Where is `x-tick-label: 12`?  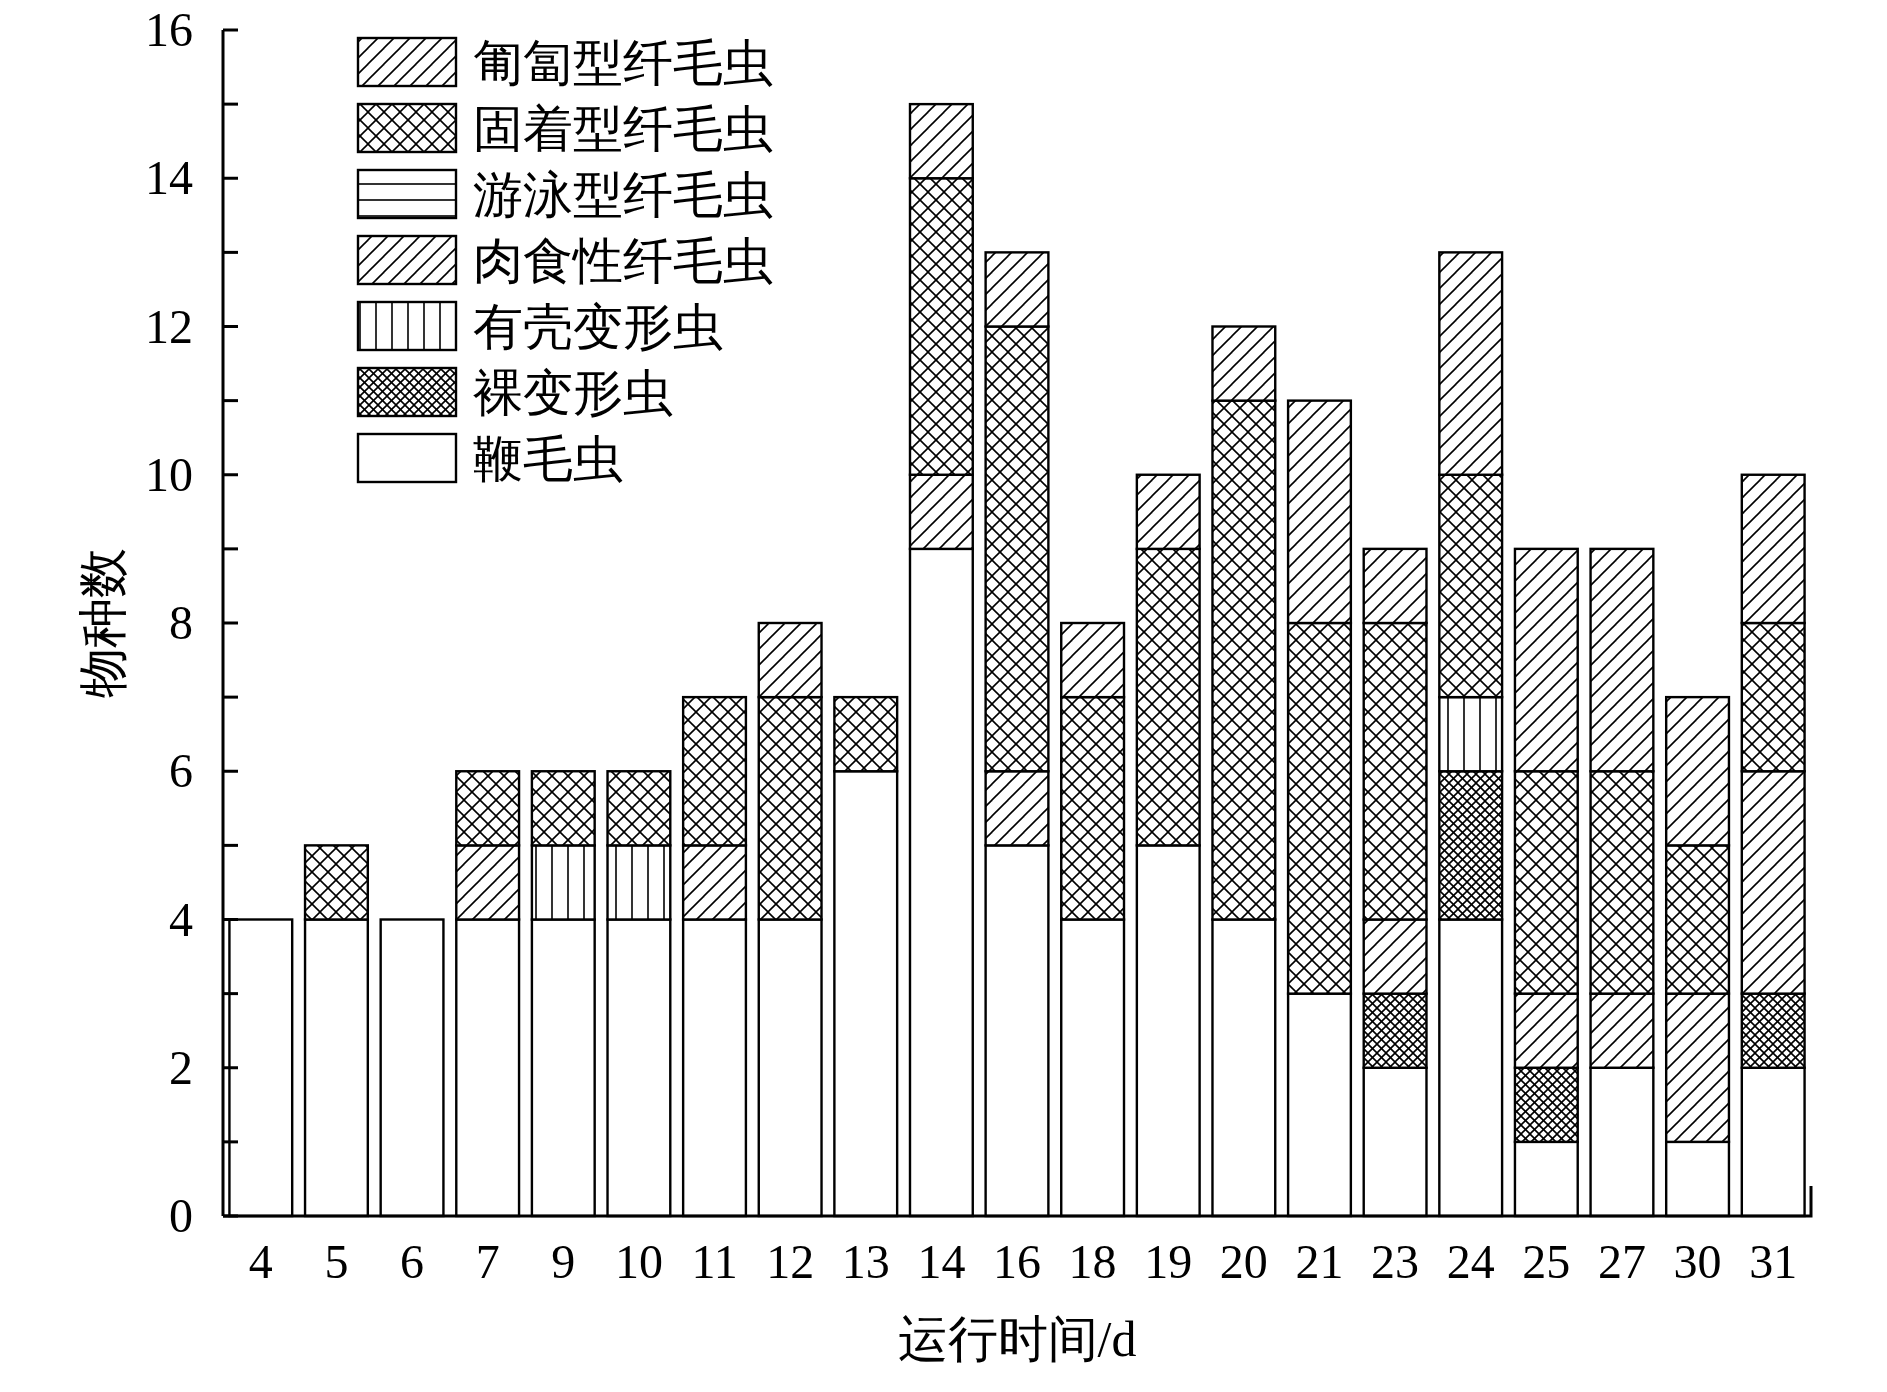
x-tick-label: 12 is located at coordinates (790, 1261).